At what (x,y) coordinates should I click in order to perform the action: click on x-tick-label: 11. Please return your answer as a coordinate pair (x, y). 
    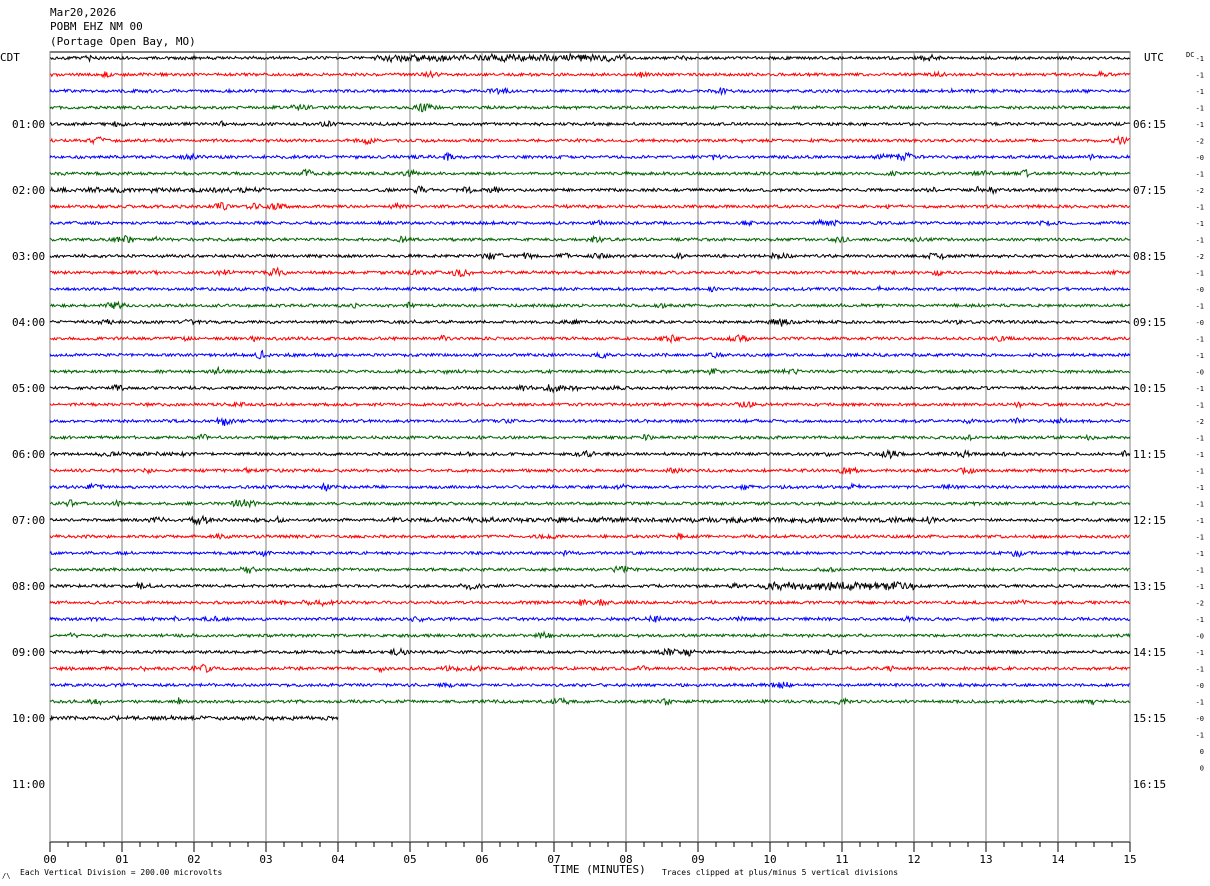
    Looking at the image, I should click on (841, 859).